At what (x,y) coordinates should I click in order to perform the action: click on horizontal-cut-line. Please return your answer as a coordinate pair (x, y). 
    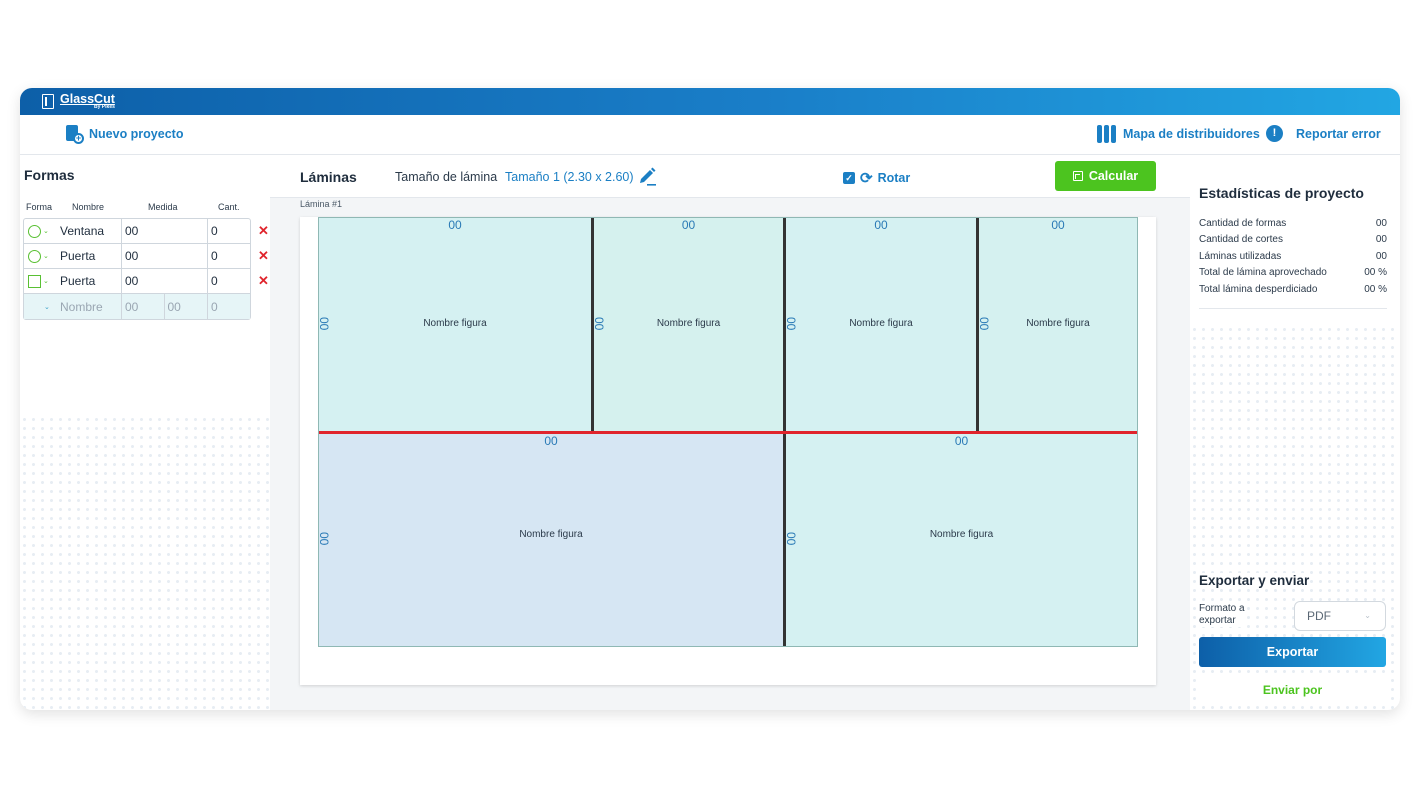
    Looking at the image, I should click on (728, 432).